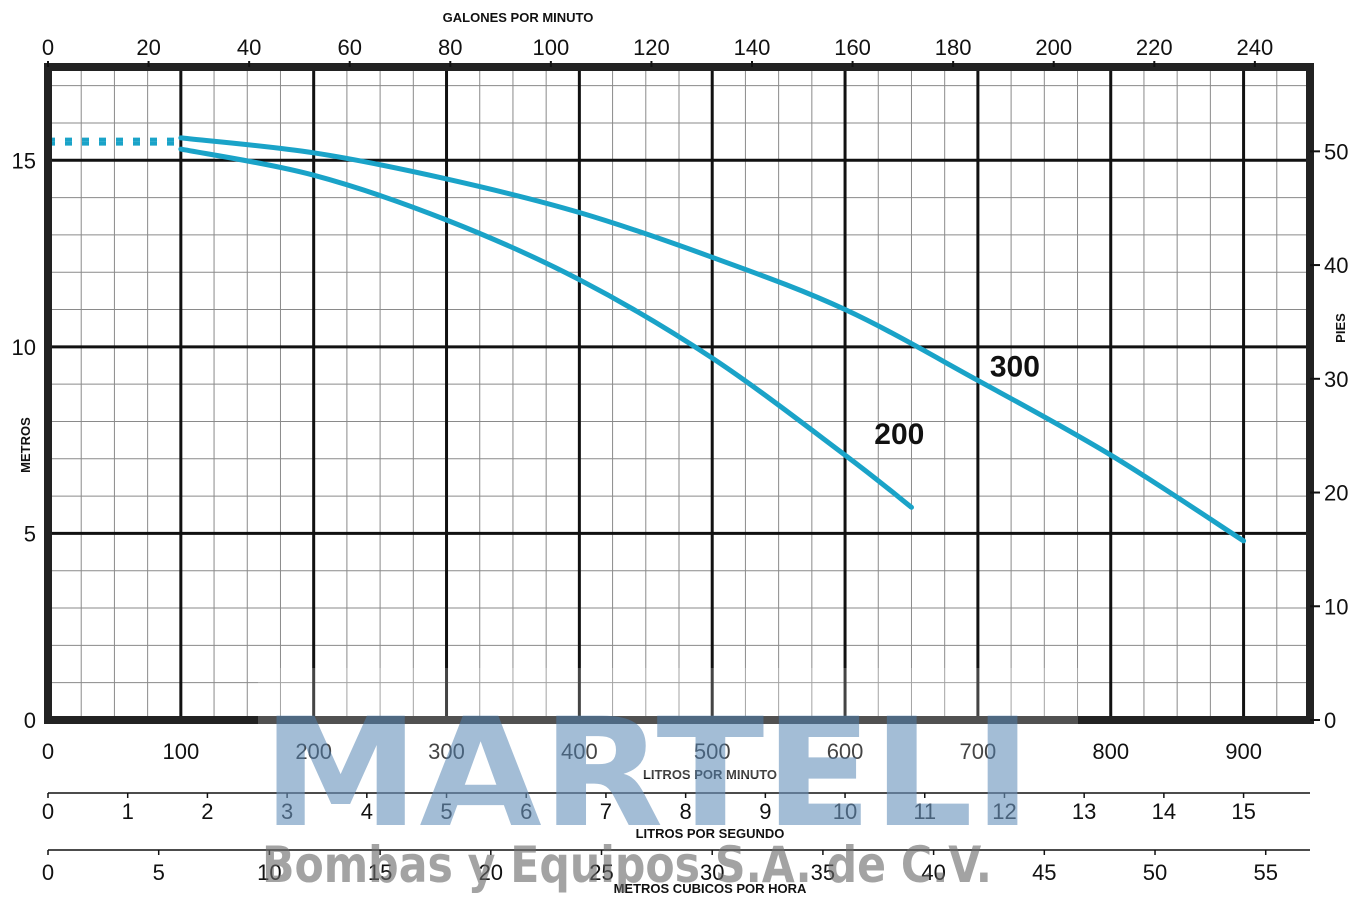  I want to click on x-lps-tick: 7, so click(606, 811).